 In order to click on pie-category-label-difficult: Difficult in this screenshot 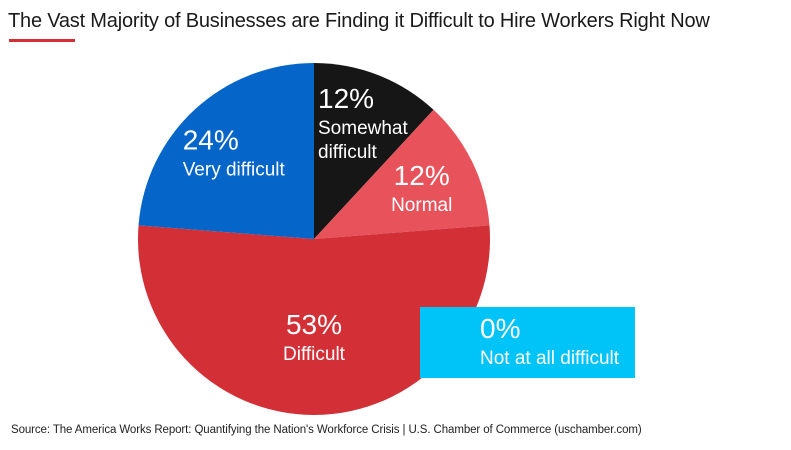, I will do `click(314, 354)`.